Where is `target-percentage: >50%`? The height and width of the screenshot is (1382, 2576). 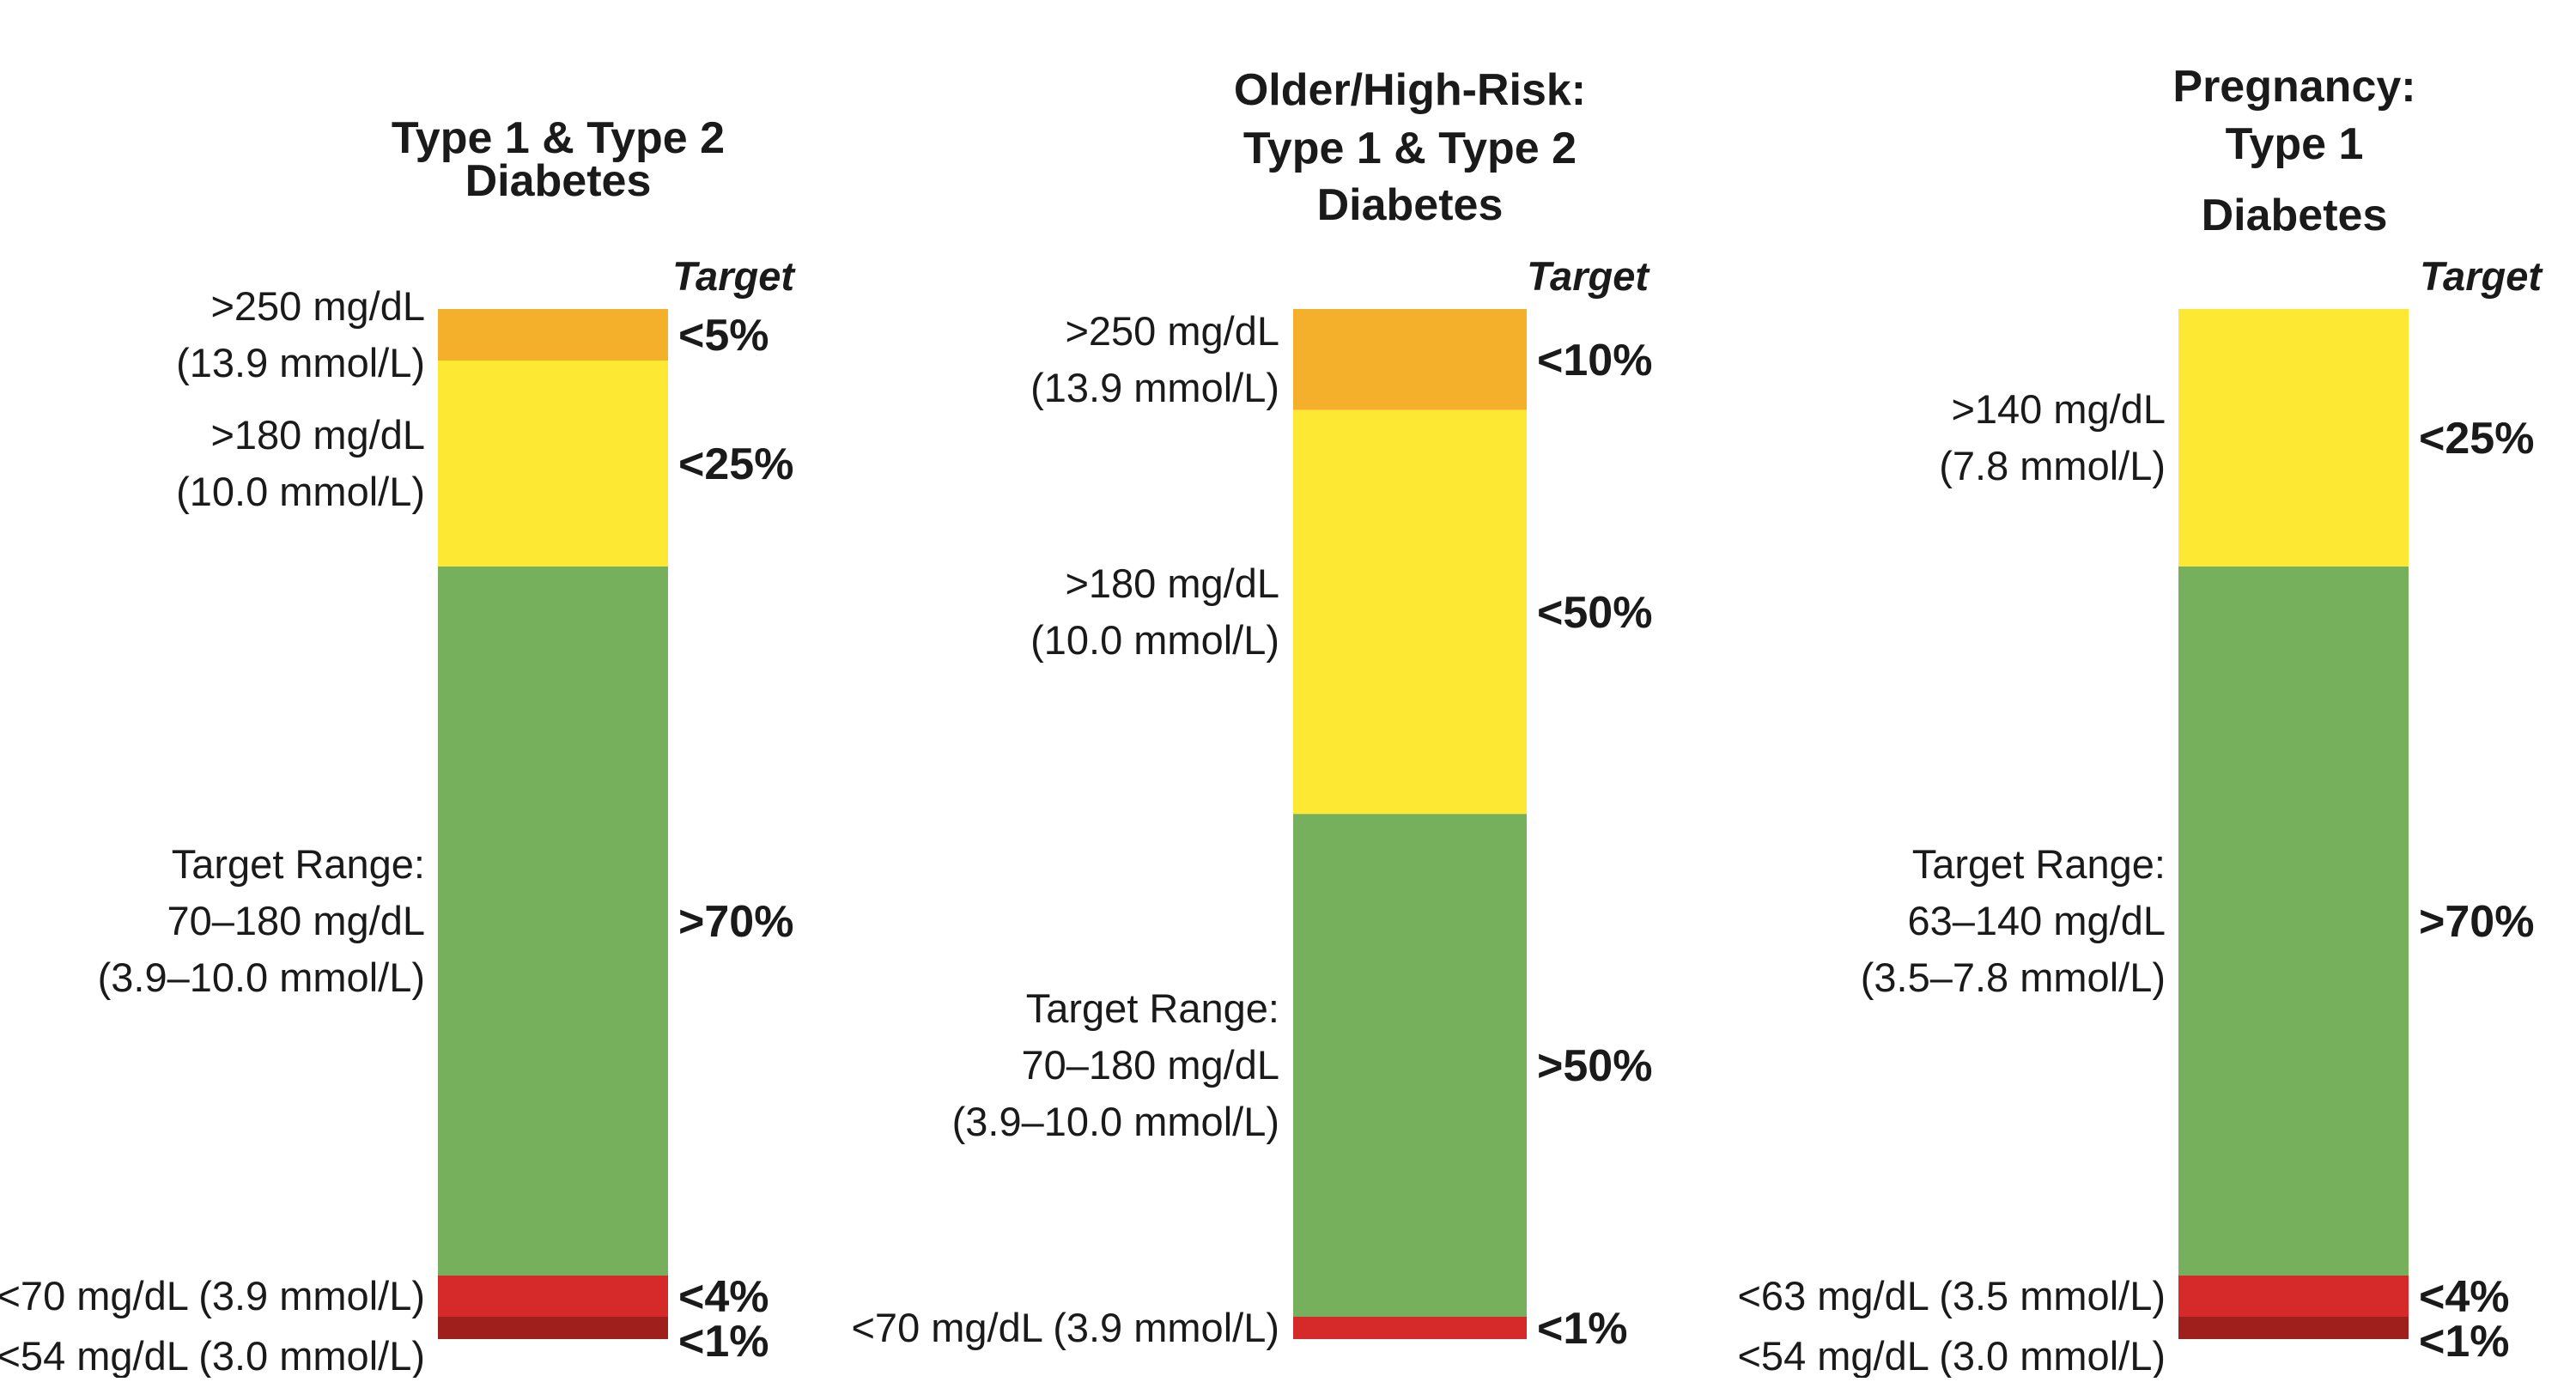
target-percentage: >50% is located at coordinates (1594, 1066).